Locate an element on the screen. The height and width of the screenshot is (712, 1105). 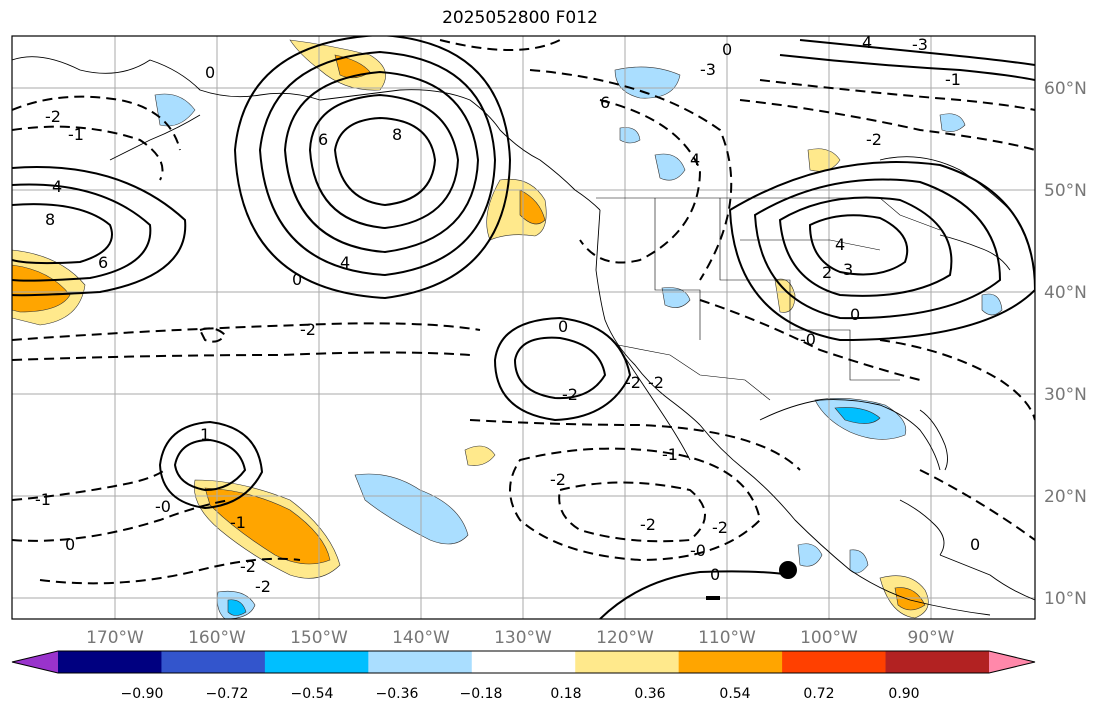
orange-patch-south is located at coordinates (267, 526).